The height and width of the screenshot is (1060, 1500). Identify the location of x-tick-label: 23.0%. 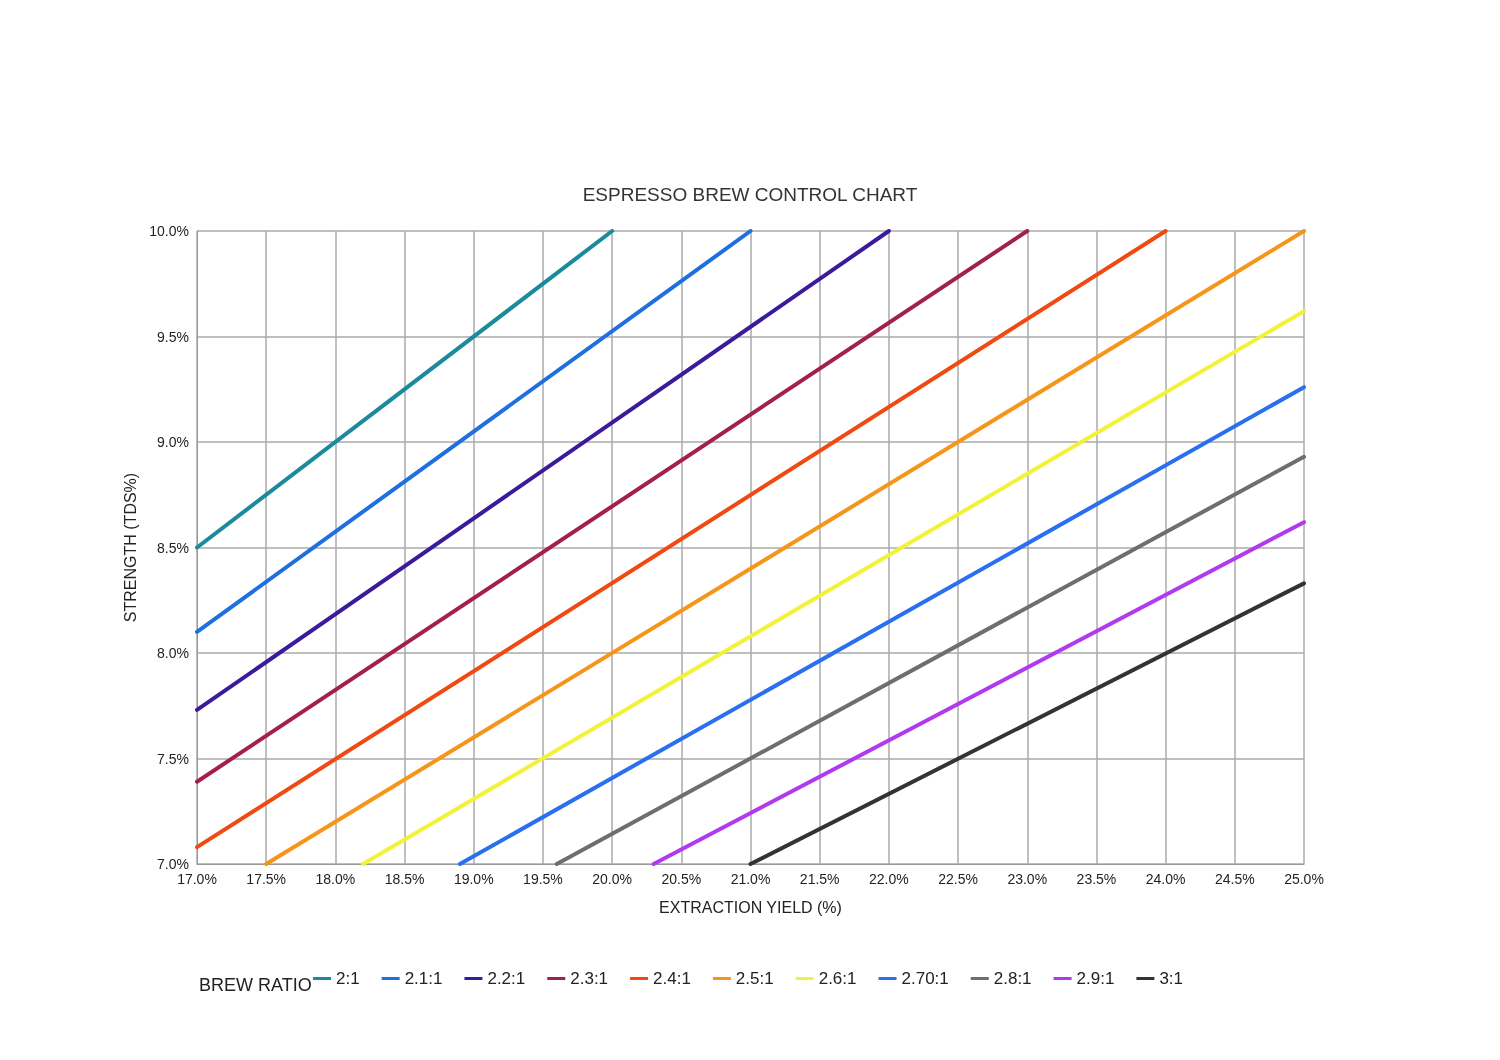
(1027, 879).